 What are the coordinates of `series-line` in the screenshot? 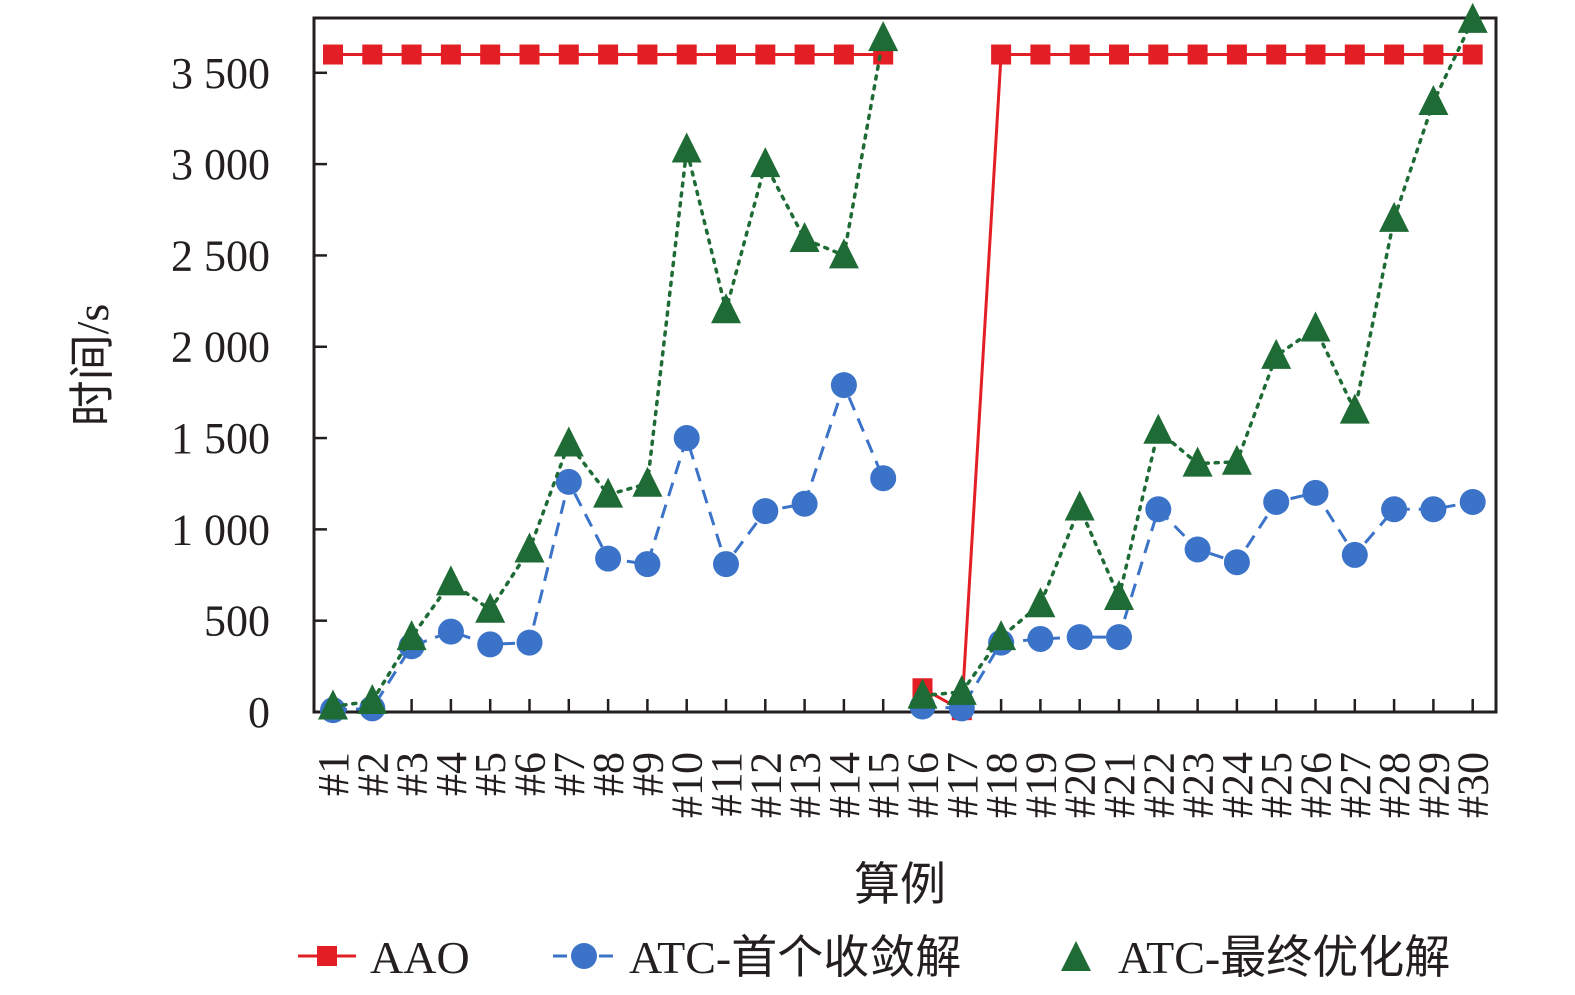 It's located at (1197, 600).